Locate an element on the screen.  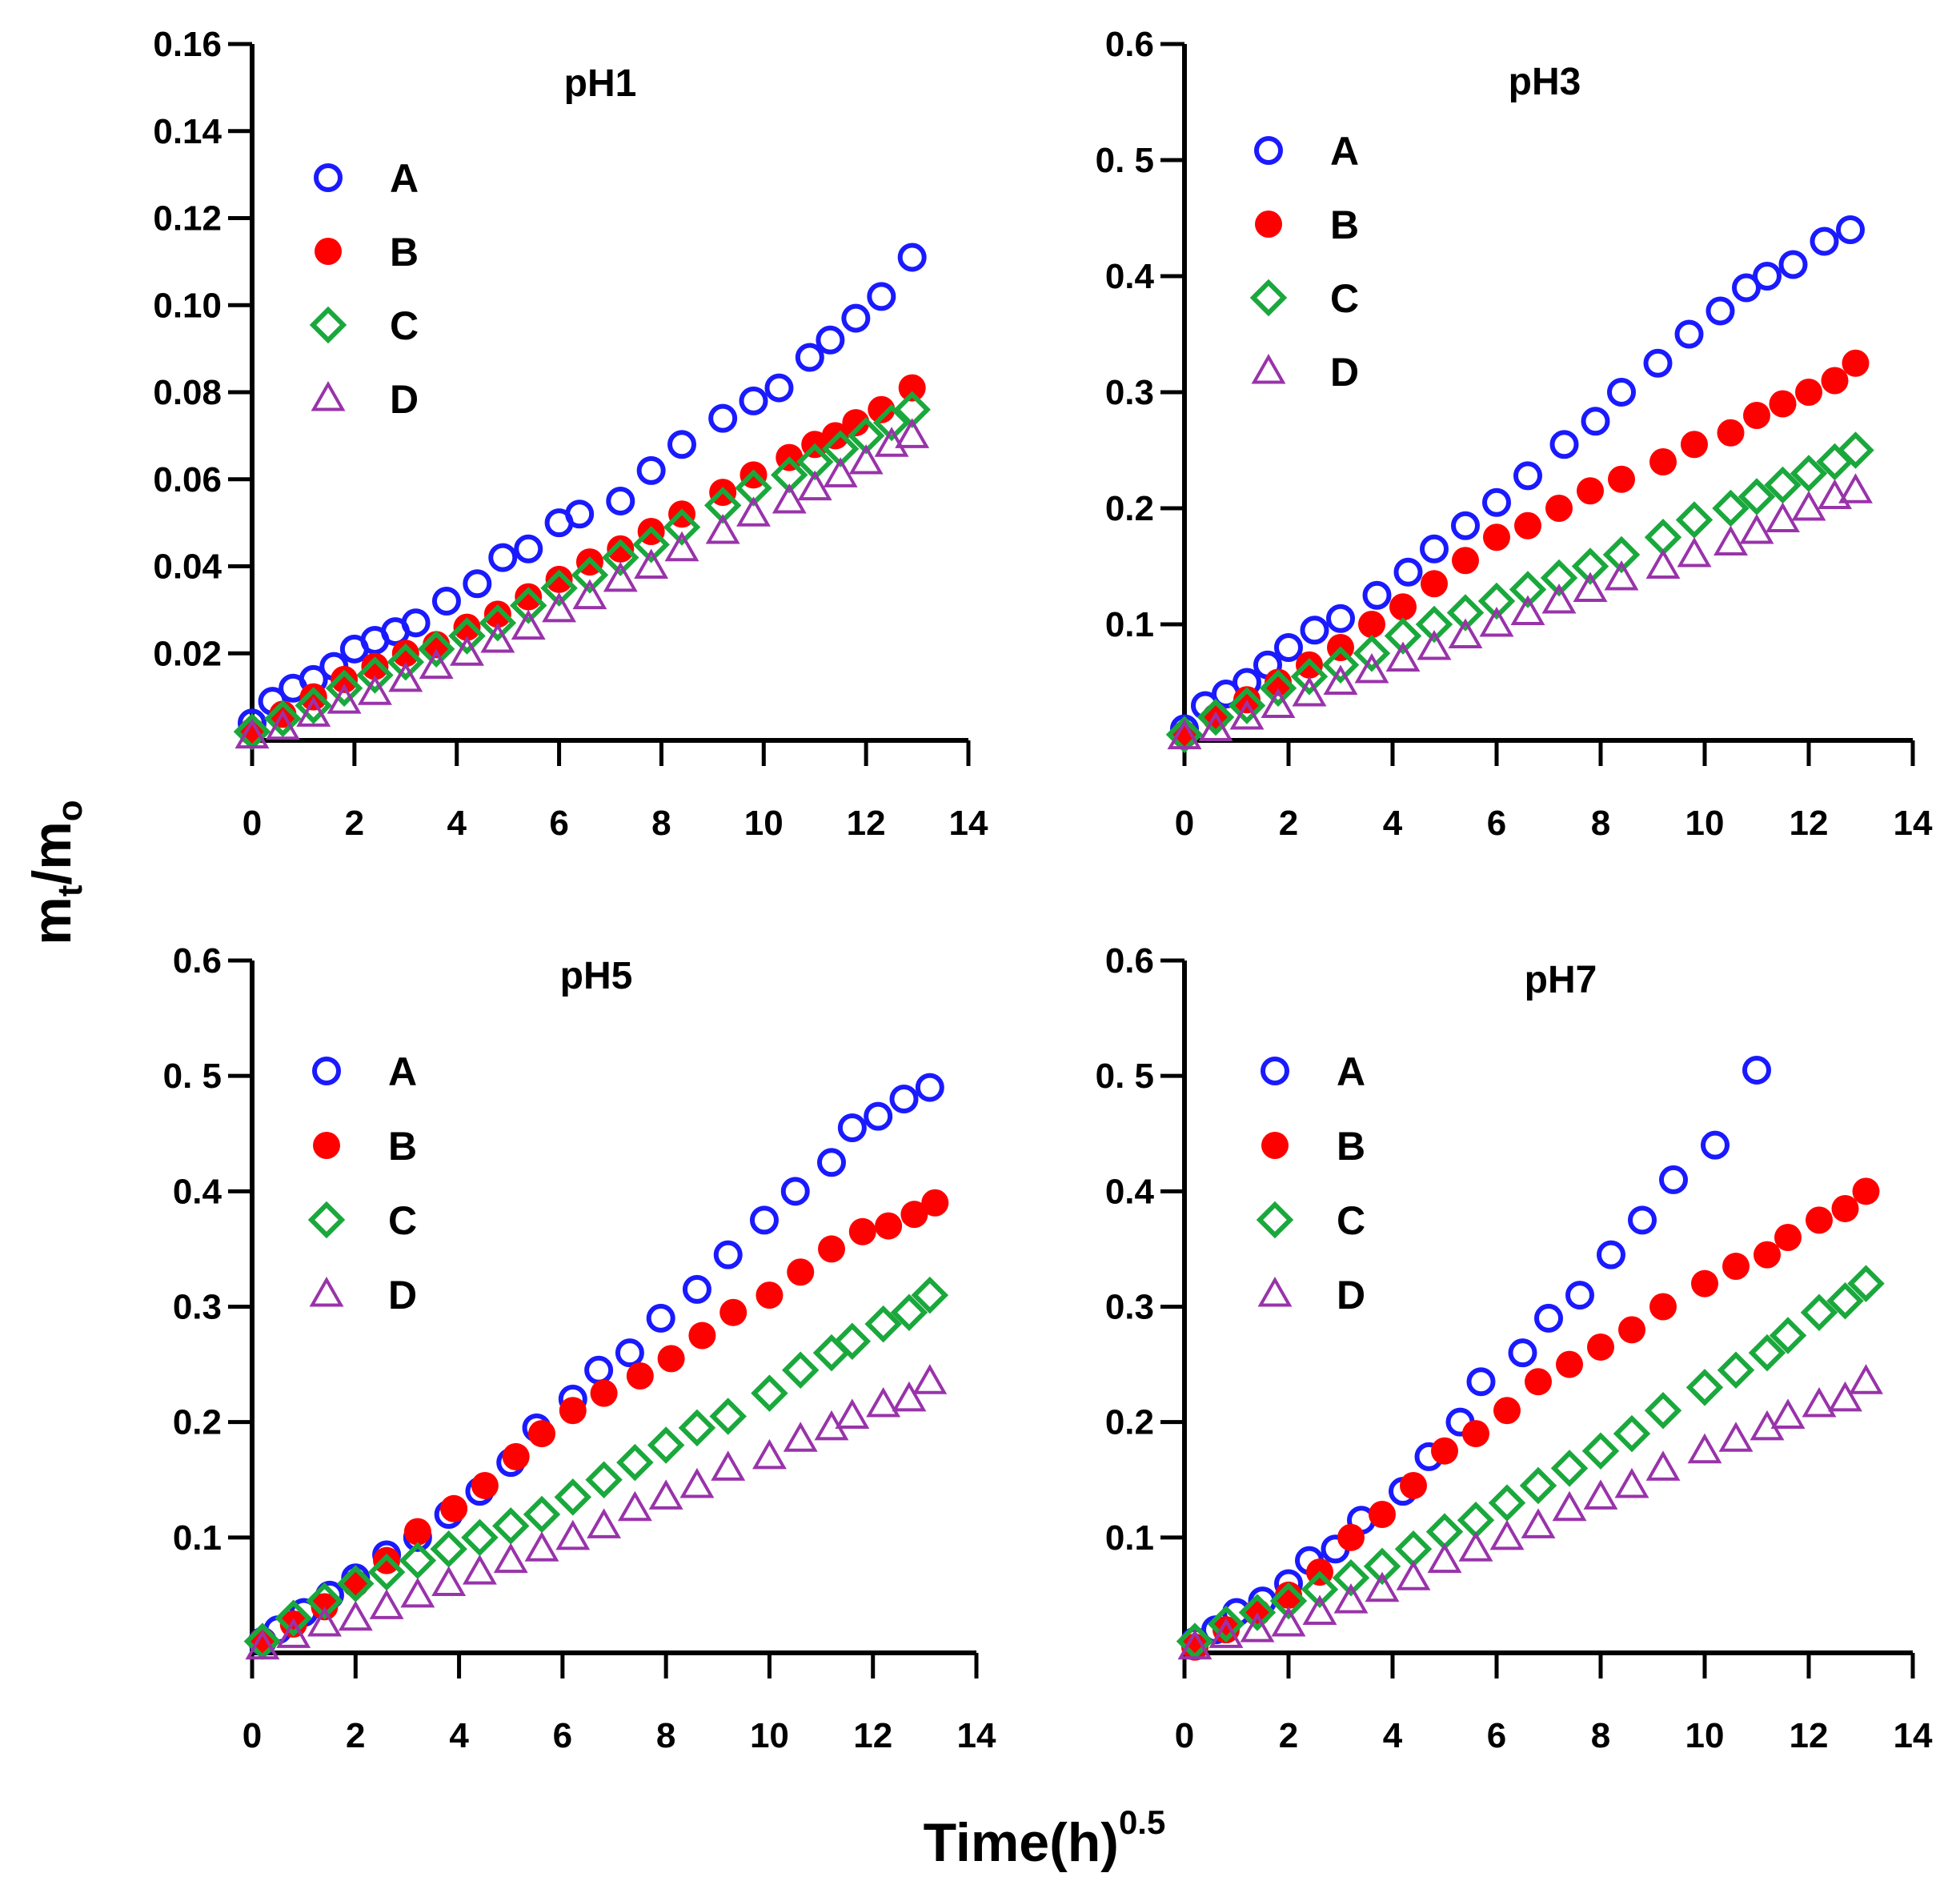
y-tick-label: 0.3 is located at coordinates (1129, 392).